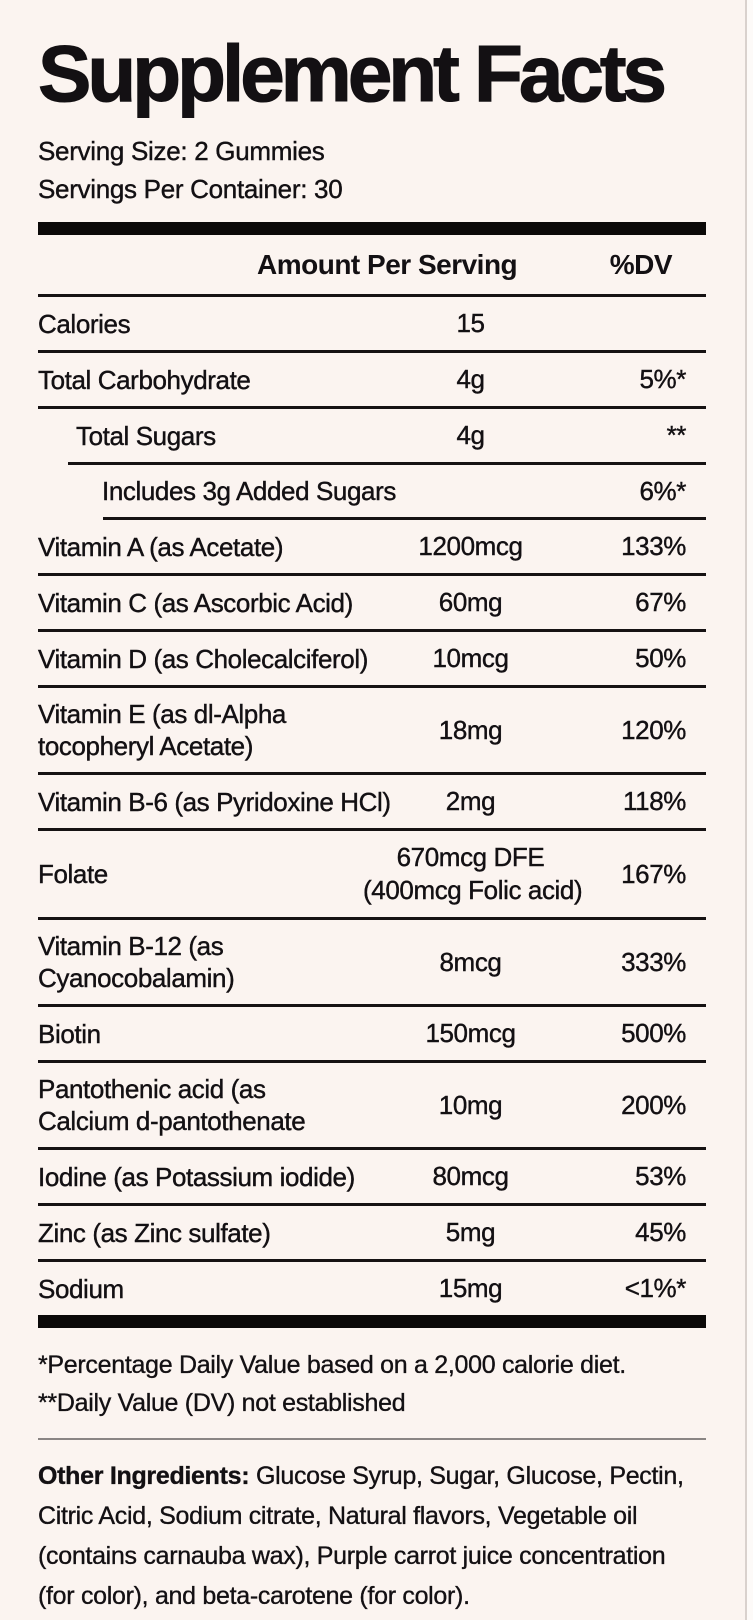  I want to click on nutrient-name: Biotin, so click(69, 1033).